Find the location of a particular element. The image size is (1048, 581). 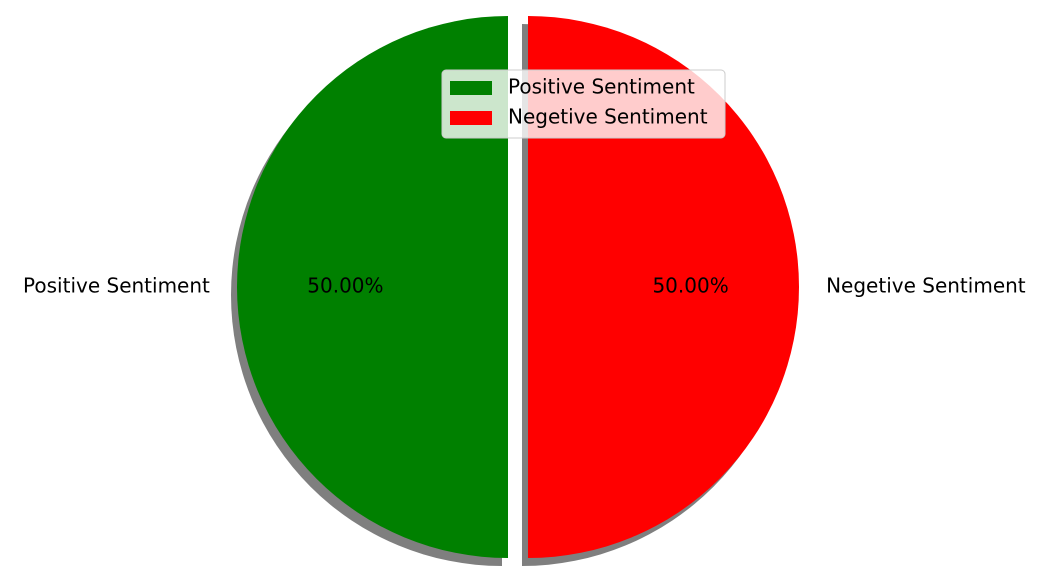

slice-label-negetive-sentiment: Negetive Sentiment is located at coordinates (926, 286).